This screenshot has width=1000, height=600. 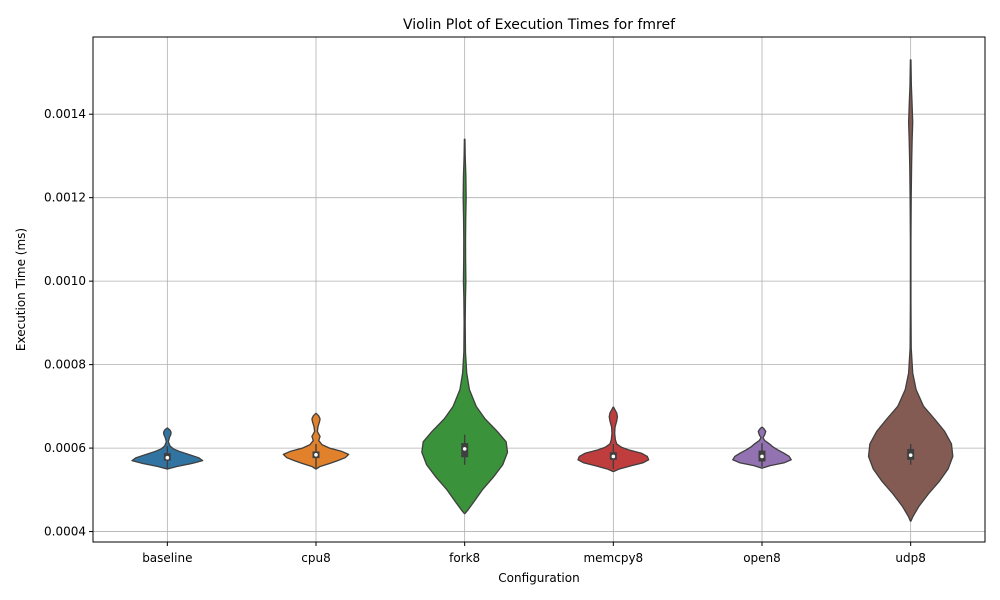 I want to click on x-tick-label: fork8, so click(x=464, y=558).